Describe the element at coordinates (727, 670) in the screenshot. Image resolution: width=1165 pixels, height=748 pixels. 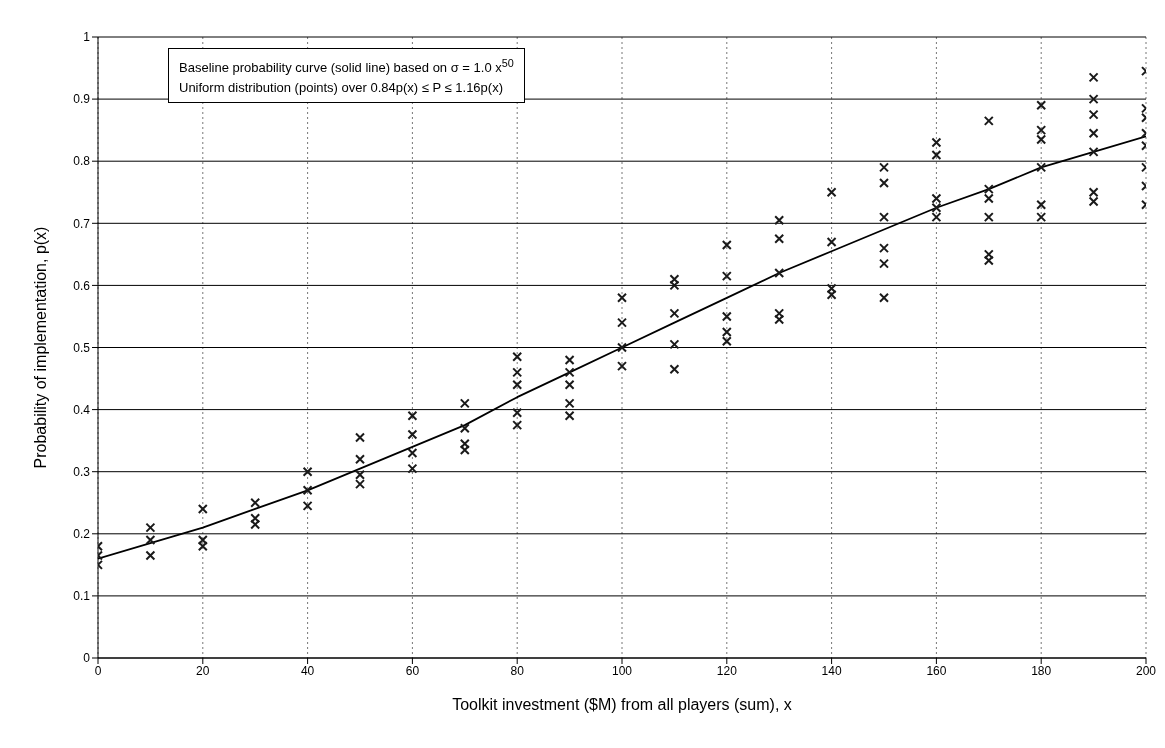
I see `x-tick-label: 120` at that location.